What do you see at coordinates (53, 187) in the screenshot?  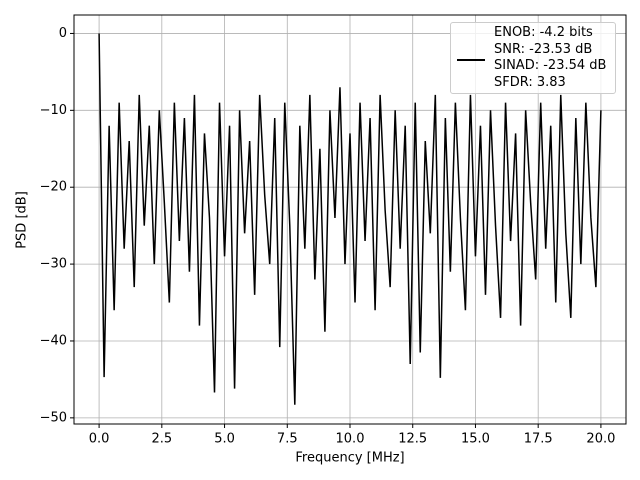 I see `y-tick-label: −20` at bounding box center [53, 187].